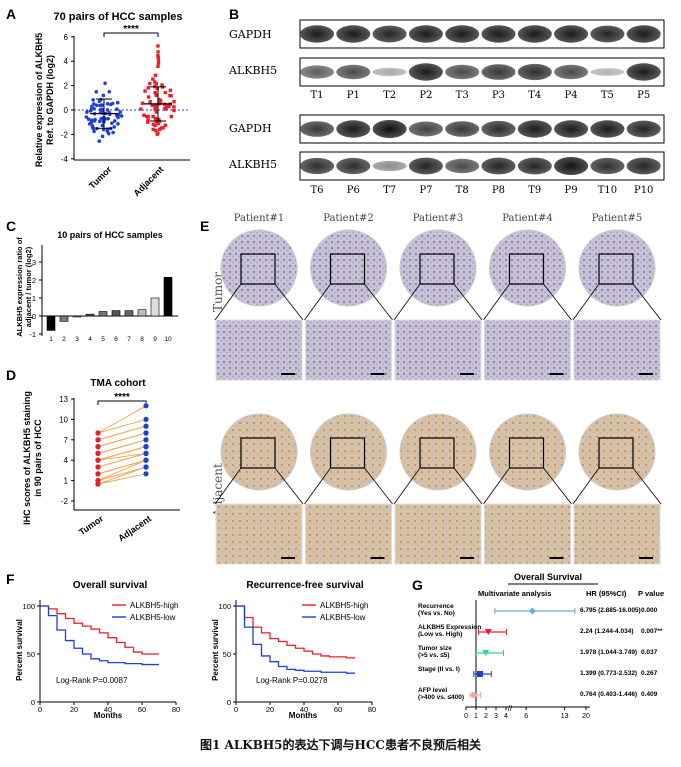  Describe the element at coordinates (74, 709) in the screenshot. I see `survival-tick-label: 20` at that location.